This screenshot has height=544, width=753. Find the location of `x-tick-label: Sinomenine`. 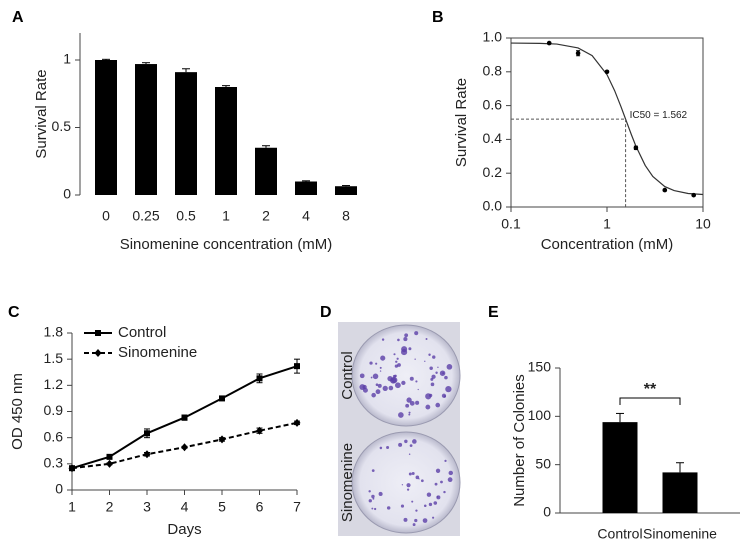

x-tick-label: Sinomenine is located at coordinates (680, 534).